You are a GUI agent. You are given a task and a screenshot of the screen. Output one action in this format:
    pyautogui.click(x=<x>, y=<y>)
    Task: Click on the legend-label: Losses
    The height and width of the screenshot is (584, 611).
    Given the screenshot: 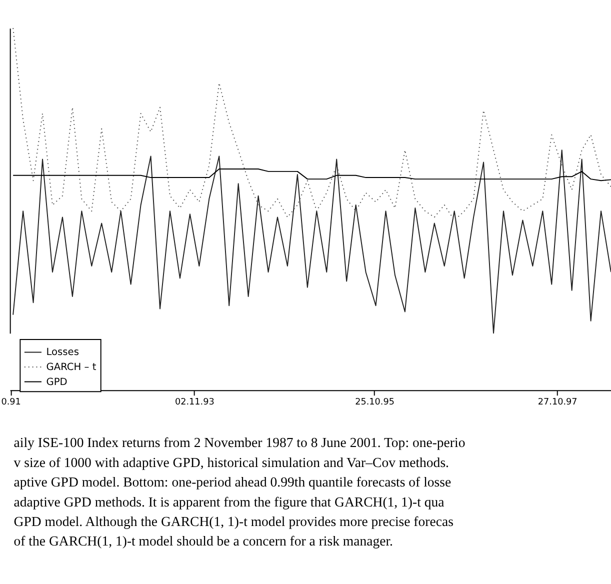 What is the action you would take?
    pyautogui.click(x=62, y=352)
    